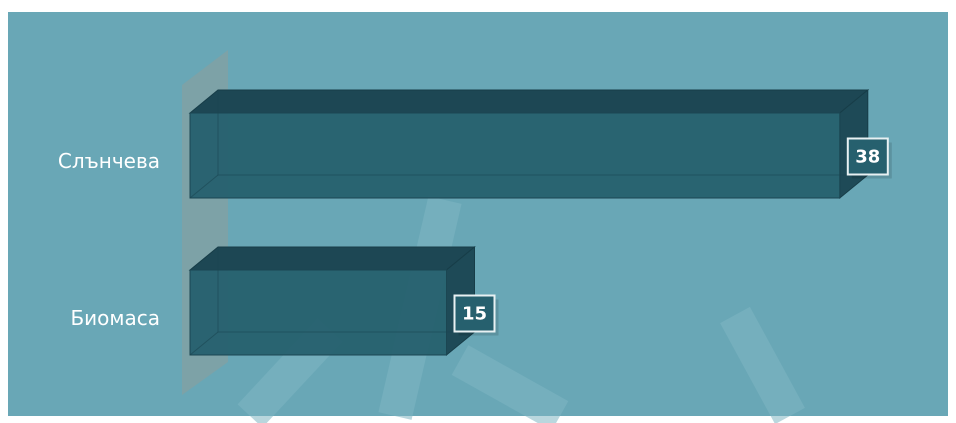 The height and width of the screenshot is (423, 956). I want to click on category-label: Биомаса, so click(115, 318).